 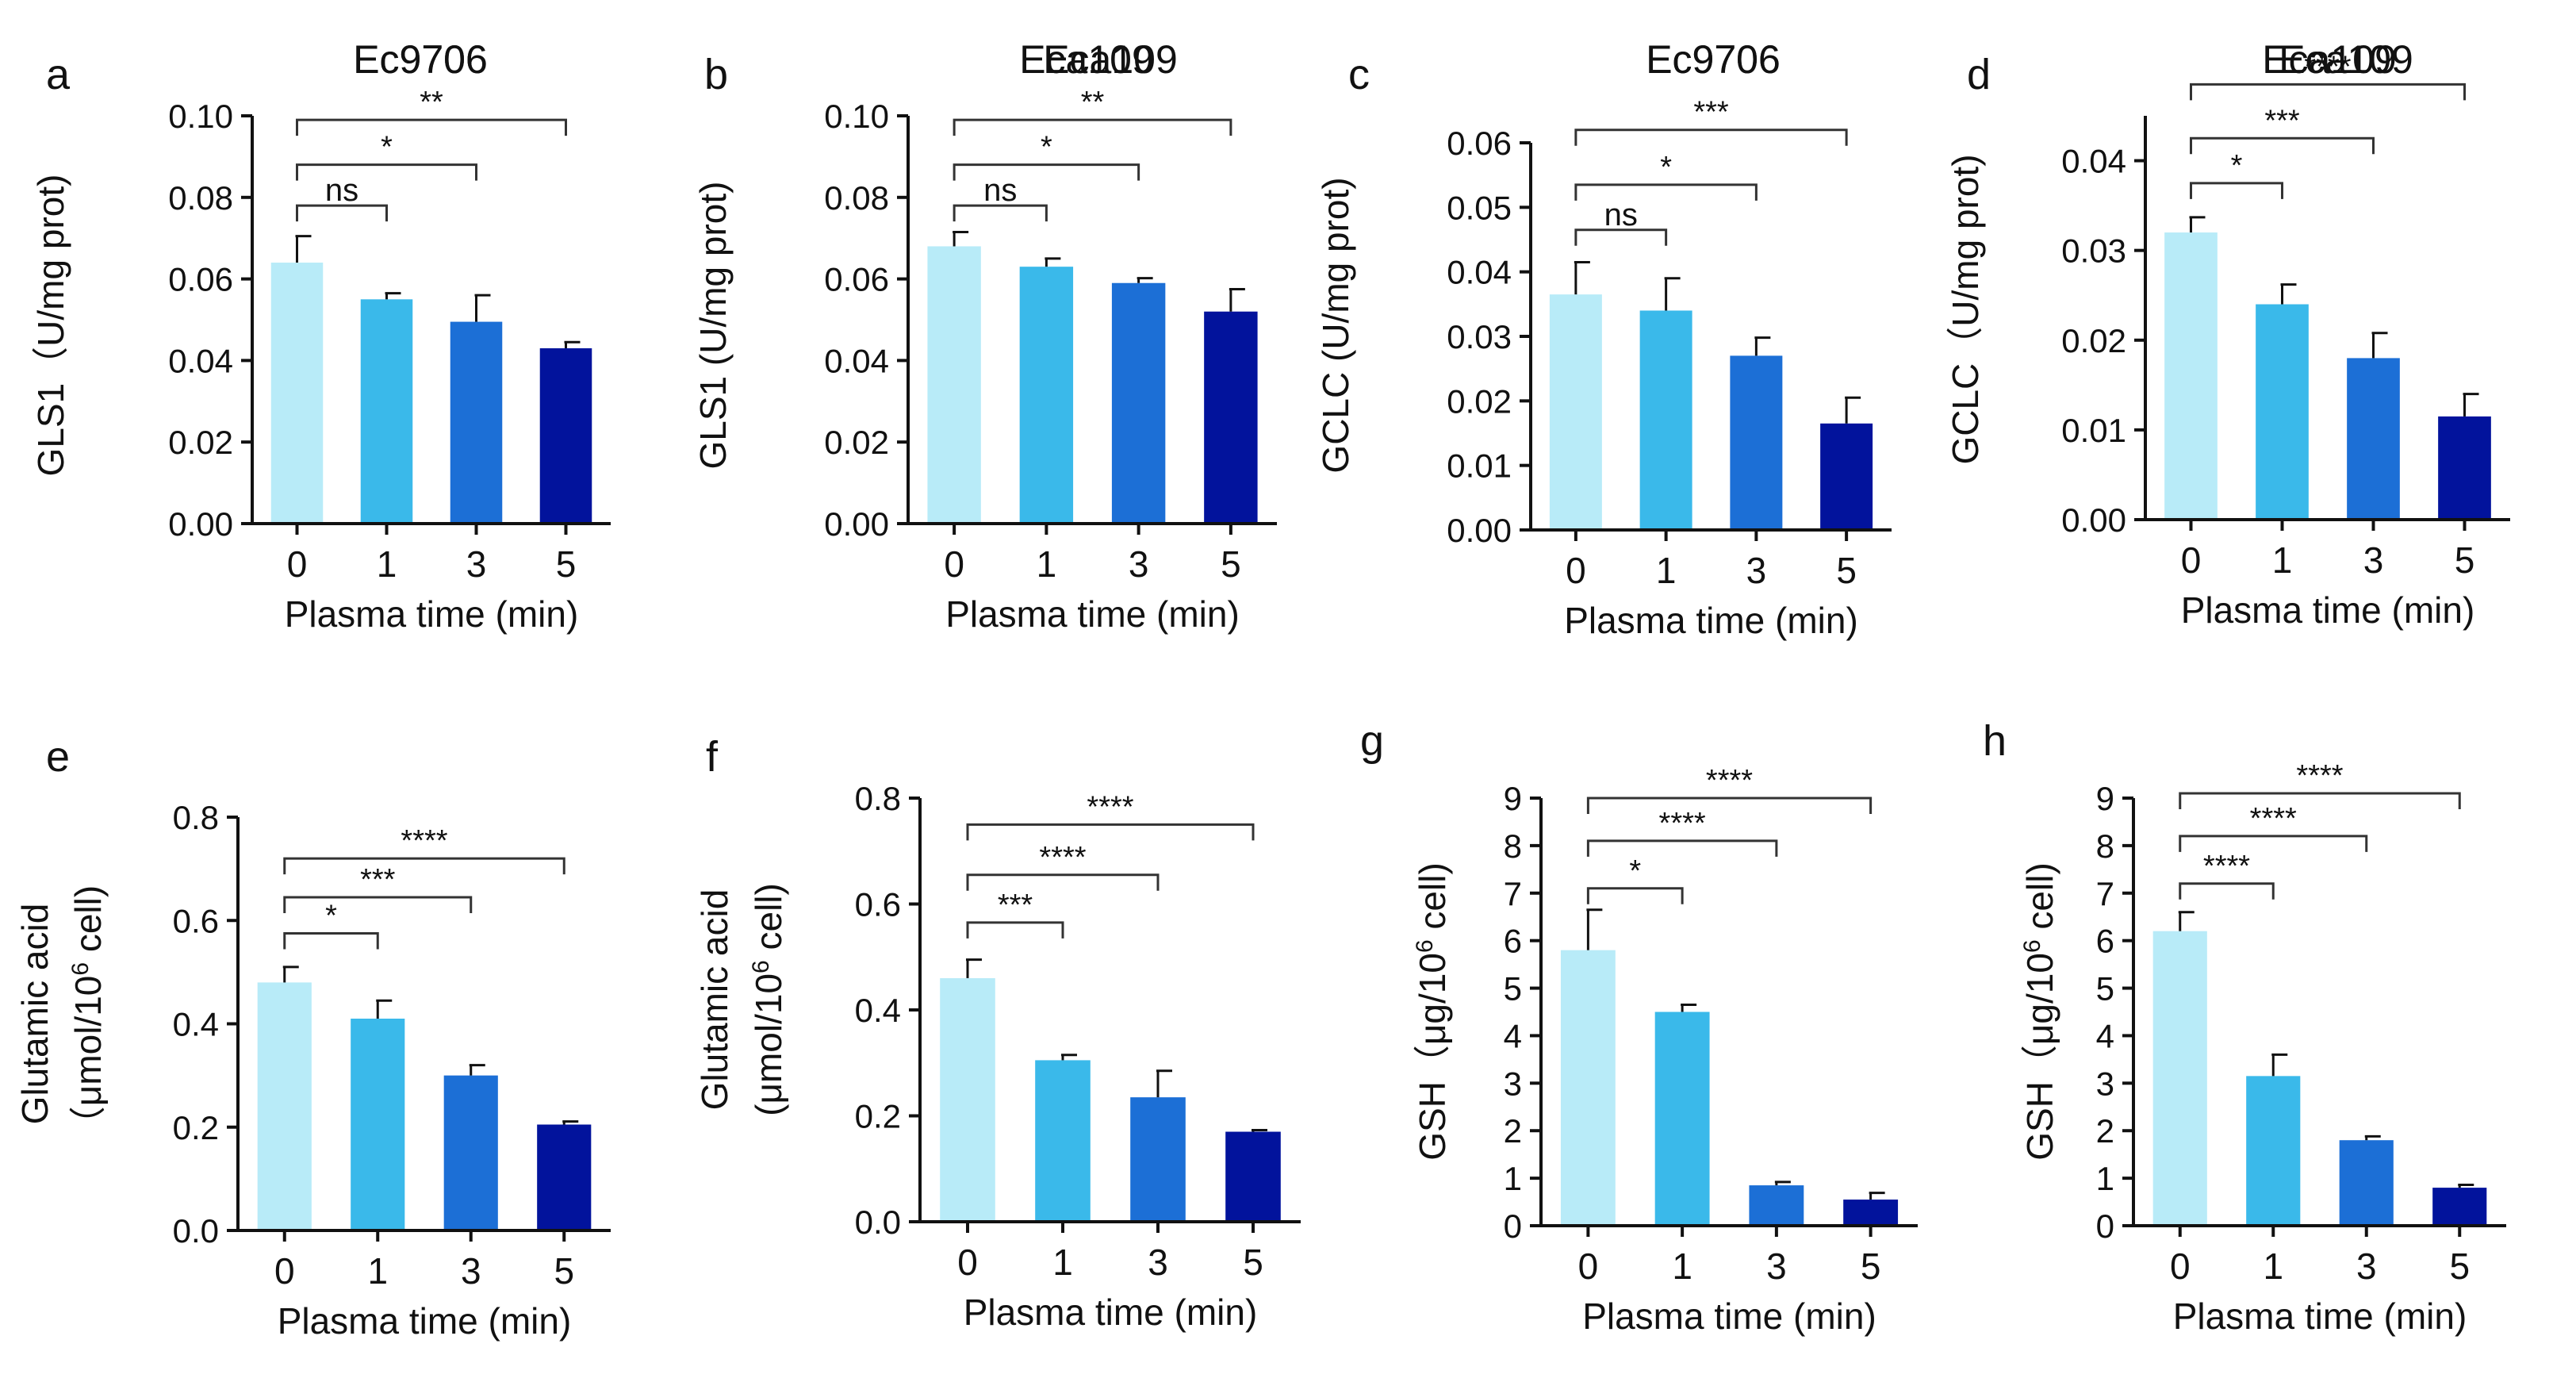 I want to click on y-tick-label: 0.6, so click(x=196, y=921).